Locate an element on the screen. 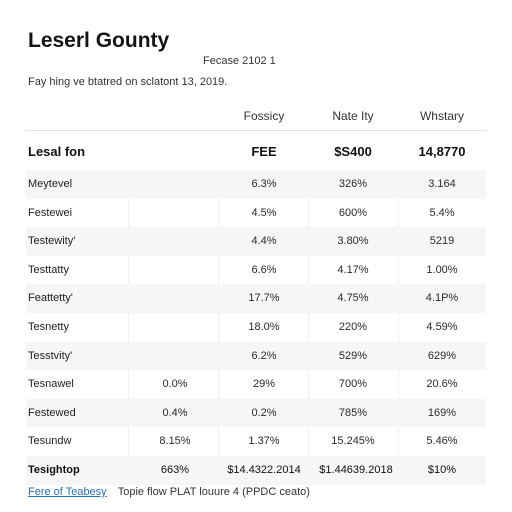  row-whstary: 169% is located at coordinates (442, 412).